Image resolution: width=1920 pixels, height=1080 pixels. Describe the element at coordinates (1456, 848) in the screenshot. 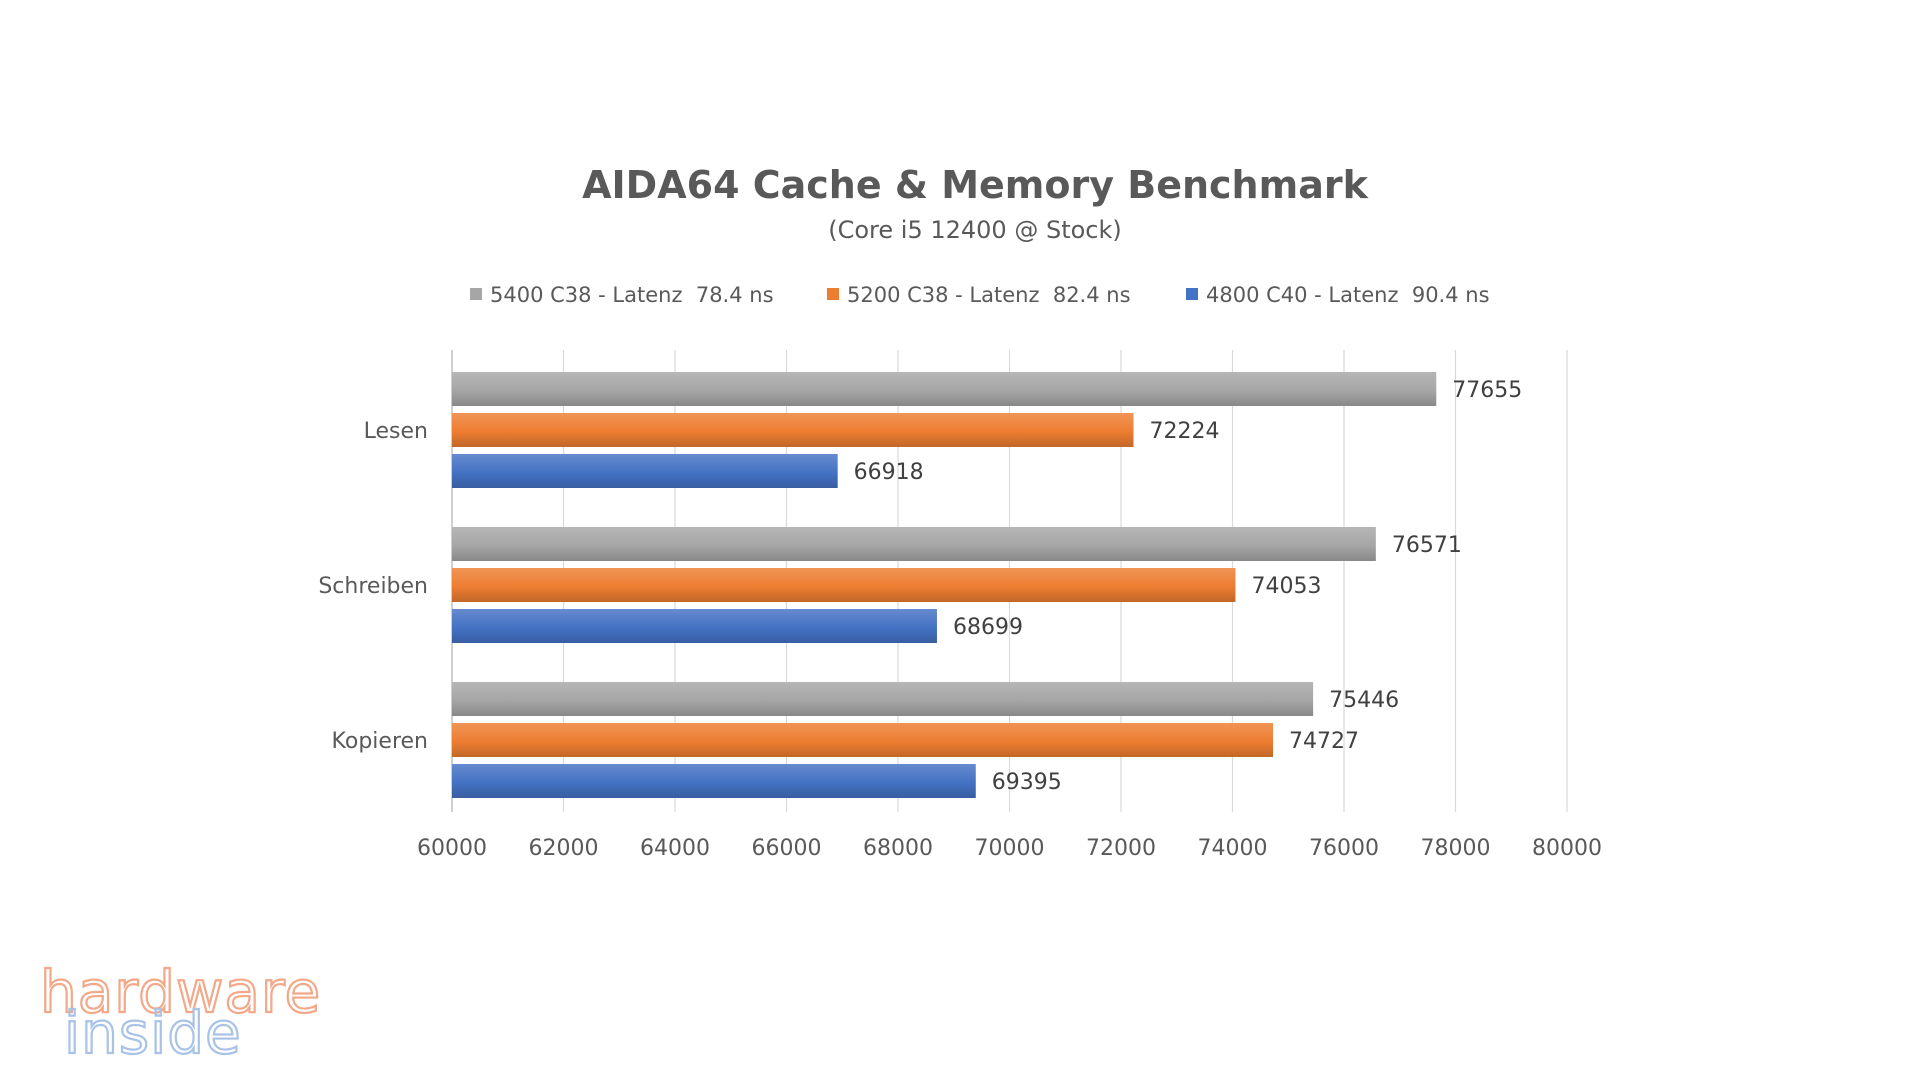

I see `x-tick-label: 78000` at that location.